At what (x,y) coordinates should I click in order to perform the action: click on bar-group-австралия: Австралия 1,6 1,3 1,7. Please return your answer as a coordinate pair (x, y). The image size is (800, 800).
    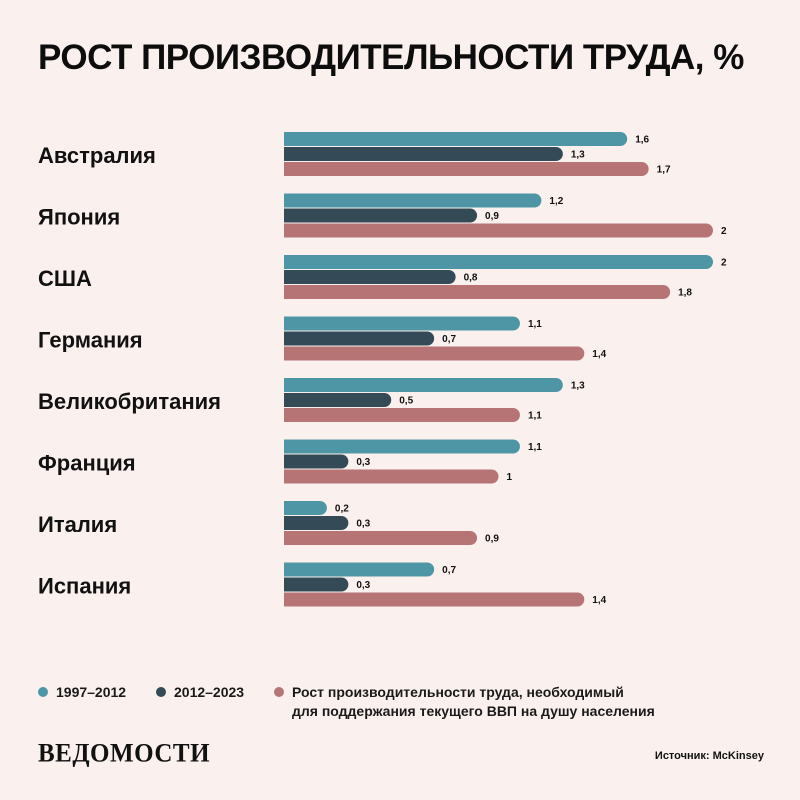
    Looking at the image, I should click on (354, 154).